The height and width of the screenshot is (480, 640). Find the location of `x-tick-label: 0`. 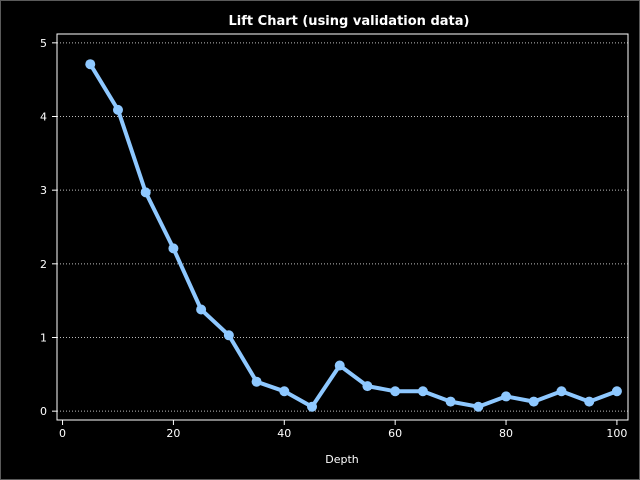

x-tick-label: 0 is located at coordinates (62, 433).